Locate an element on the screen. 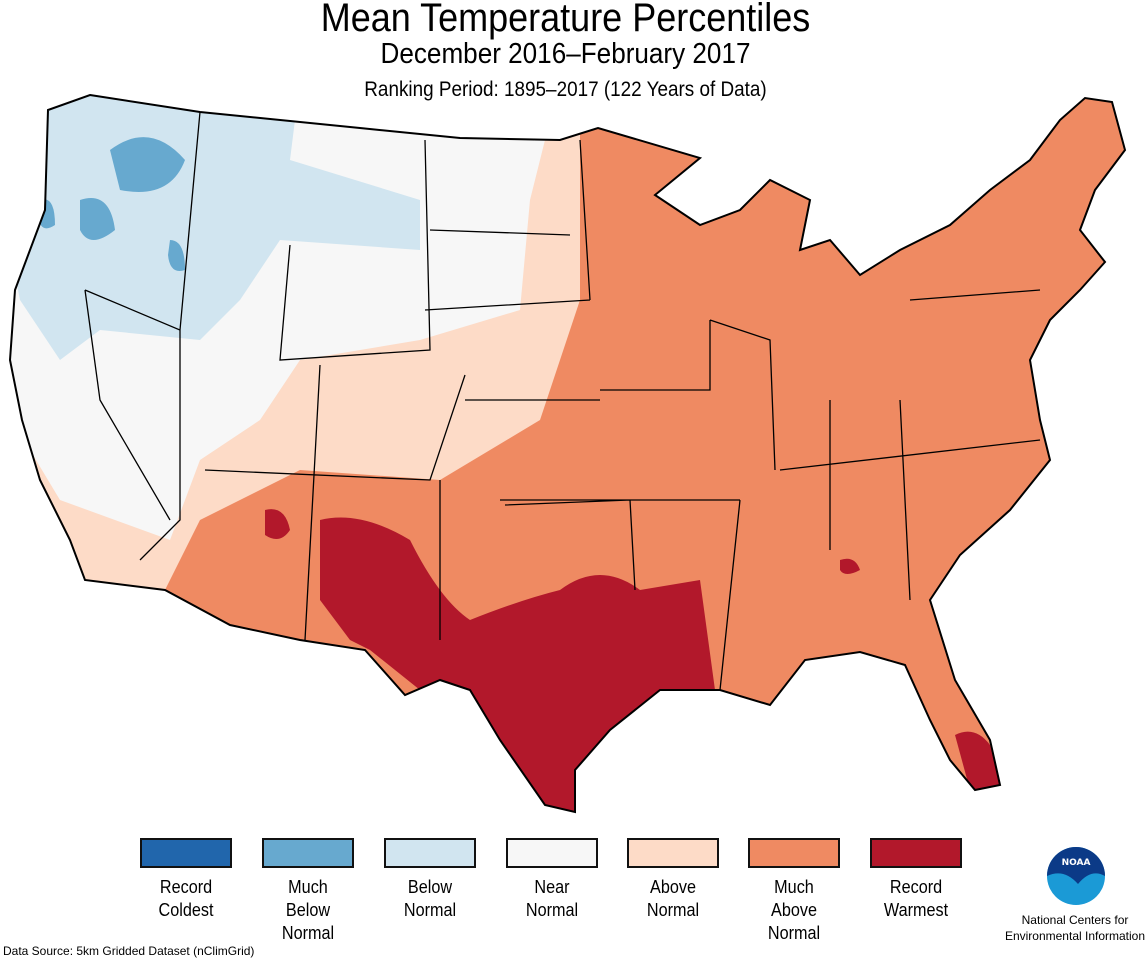 This screenshot has height=960, width=1148. agency-line: National Centers for is located at coordinates (1075, 920).